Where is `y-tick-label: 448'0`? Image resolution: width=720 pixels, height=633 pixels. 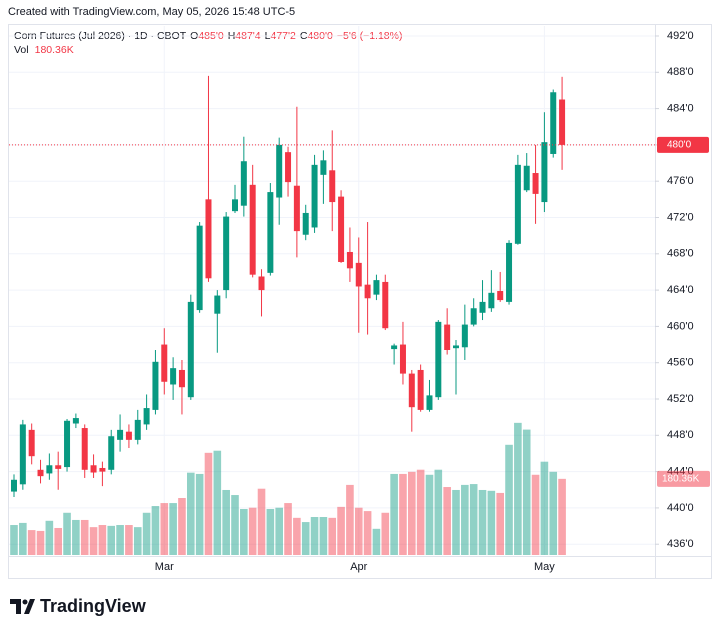
y-tick-label: 448'0 is located at coordinates (680, 435).